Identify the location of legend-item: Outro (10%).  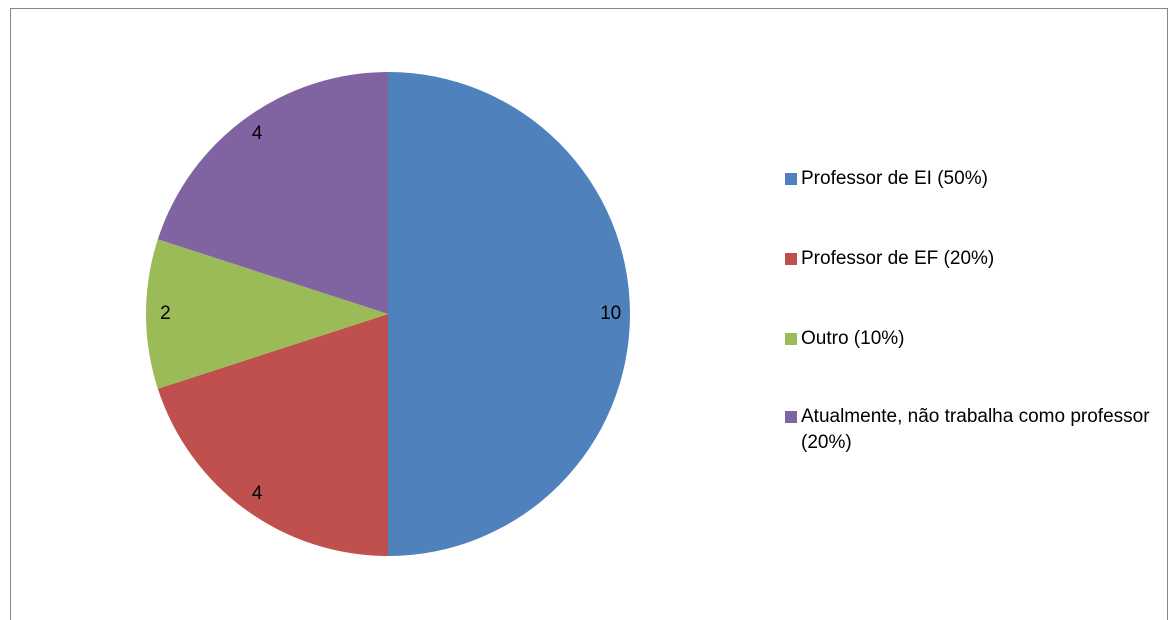
(970, 339).